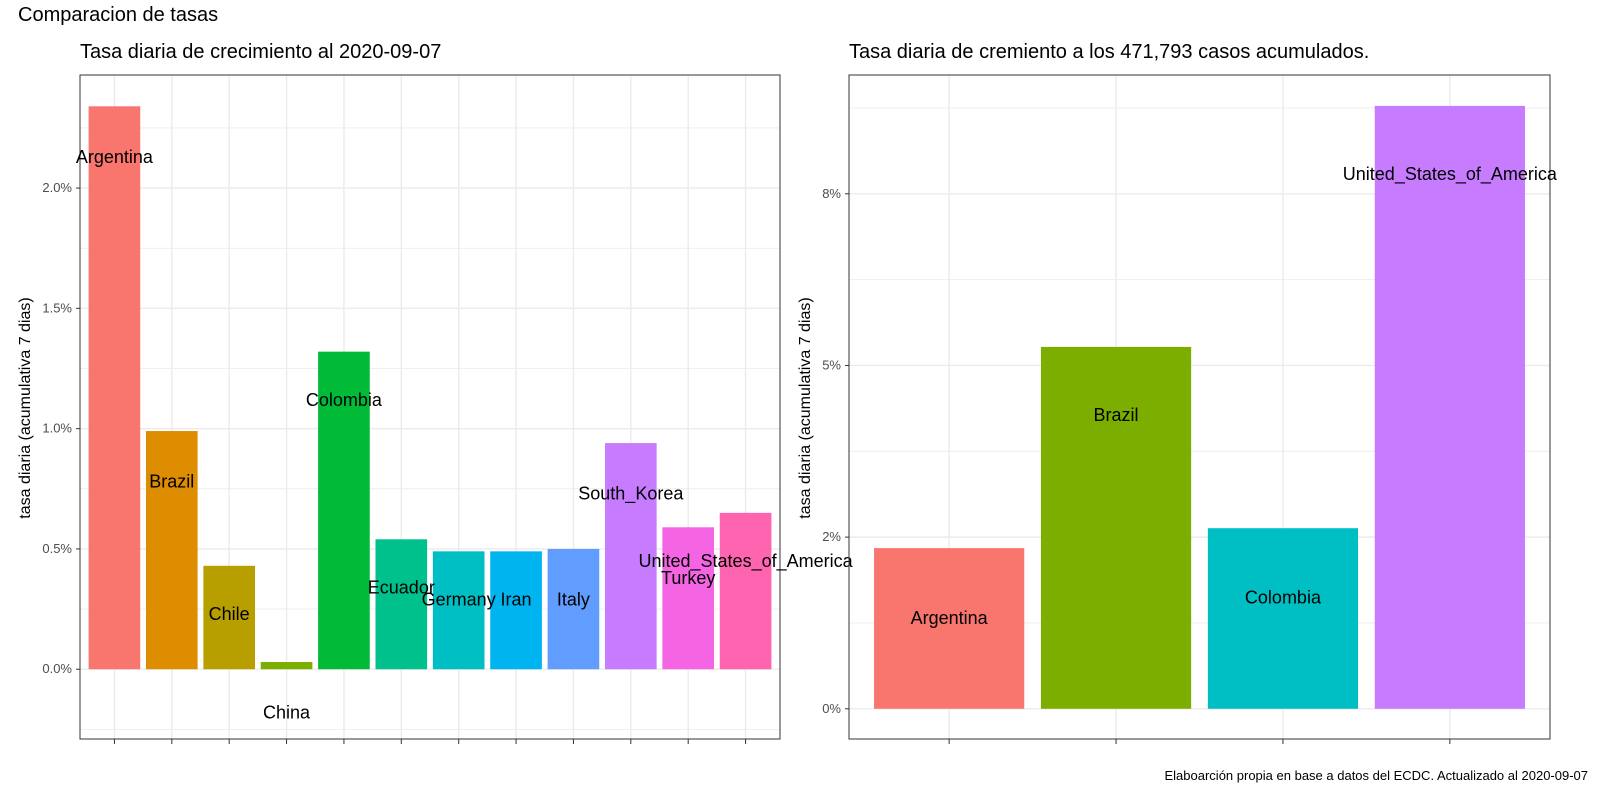 The height and width of the screenshot is (800, 1600). What do you see at coordinates (229, 614) in the screenshot?
I see `data-label-chile: Chile` at bounding box center [229, 614].